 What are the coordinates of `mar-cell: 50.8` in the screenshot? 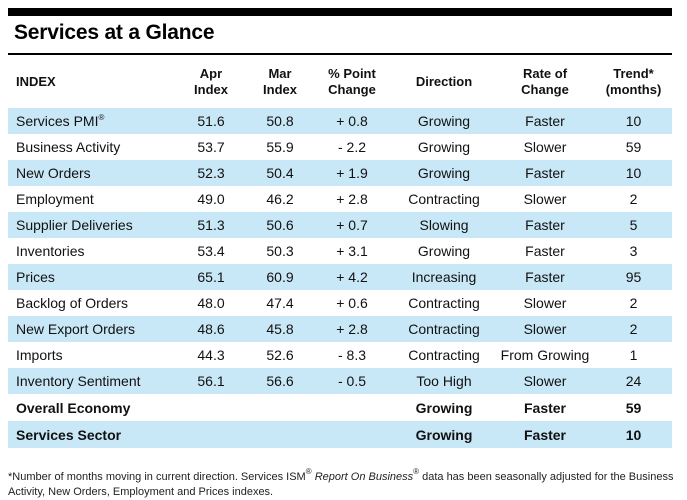 It's located at (280, 121).